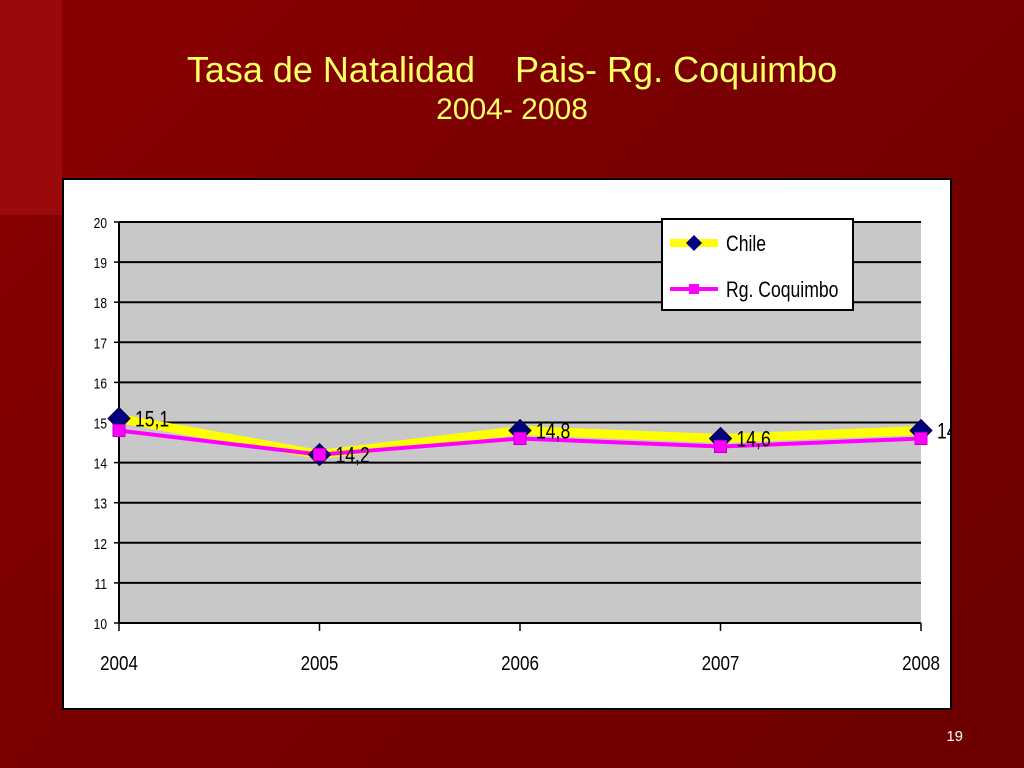  I want to click on y-tick-label: 13, so click(100, 503).